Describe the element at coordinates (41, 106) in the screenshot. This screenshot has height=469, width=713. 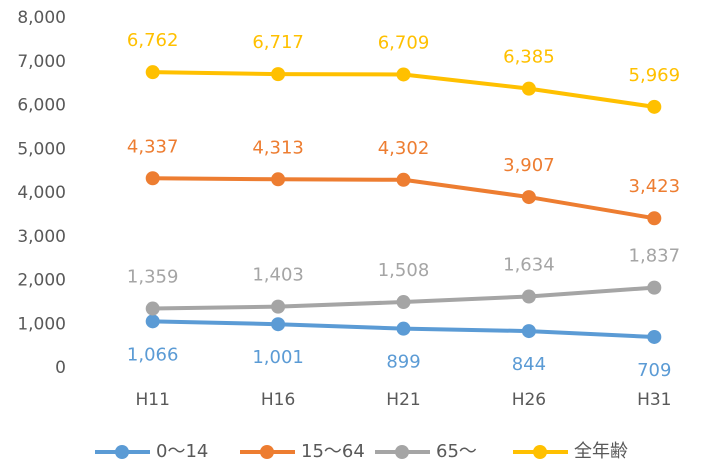
I see `y-tick-label: 6,000` at that location.